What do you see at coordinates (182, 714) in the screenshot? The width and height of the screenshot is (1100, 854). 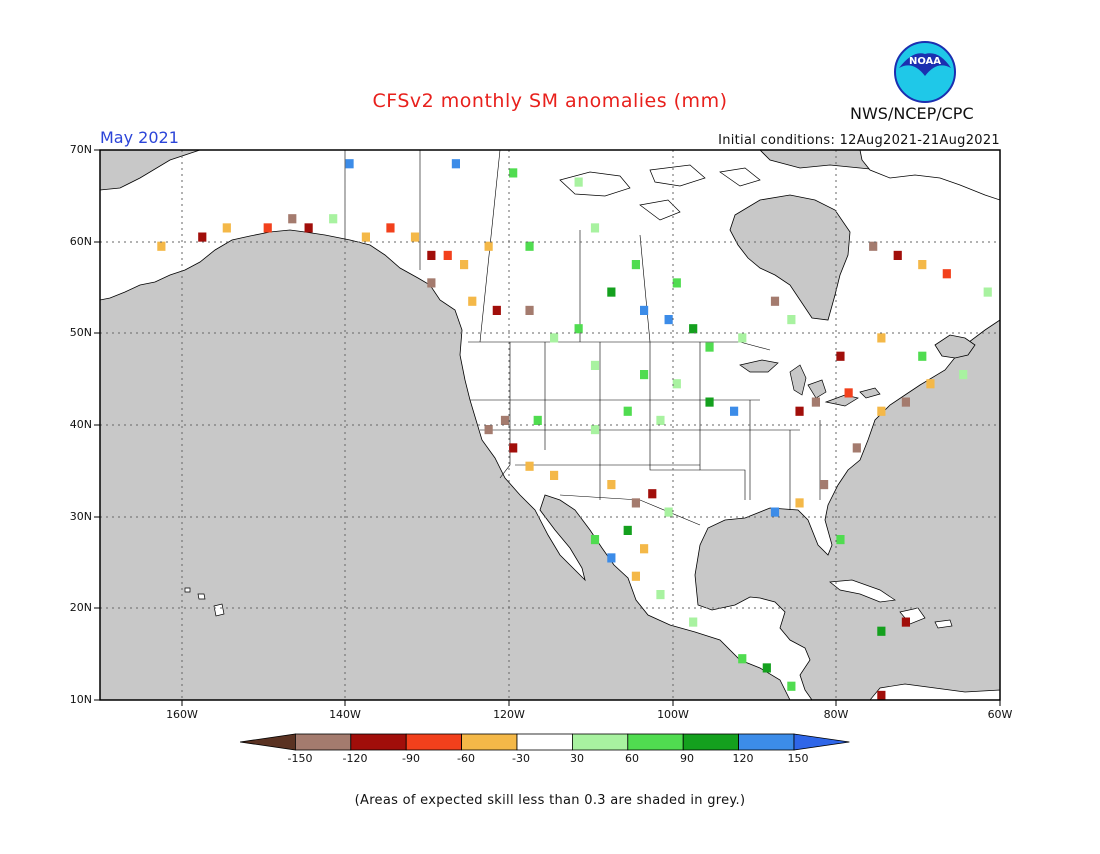 I see `lon-label-160w: 160W` at bounding box center [182, 714].